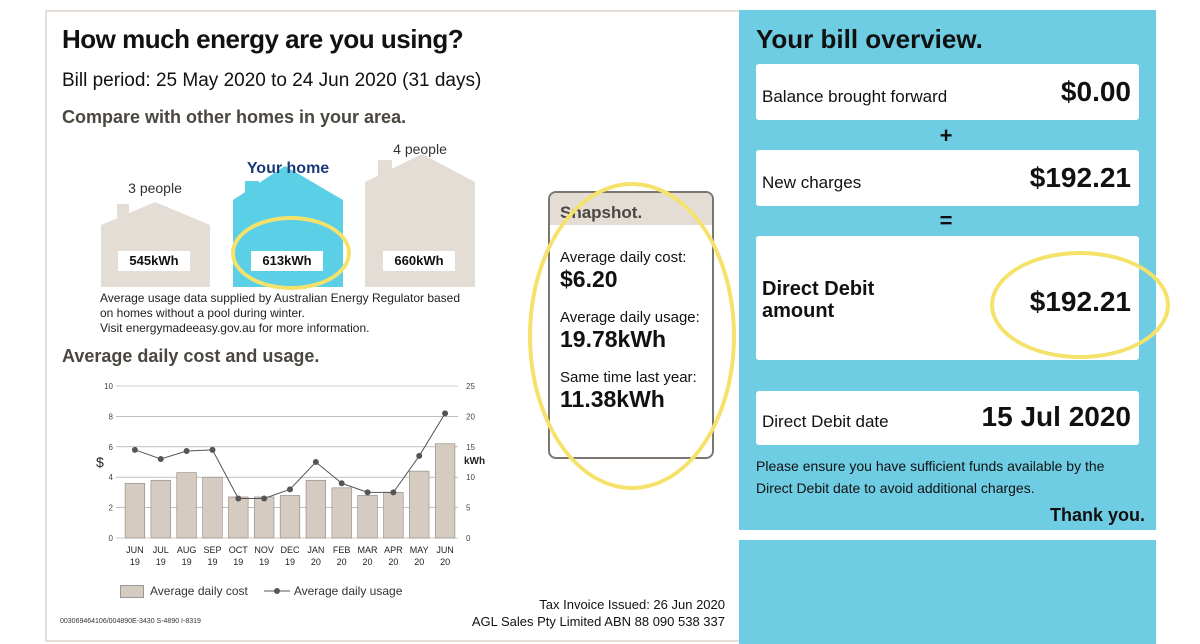 The height and width of the screenshot is (644, 1200). Describe the element at coordinates (368, 550) in the screenshot. I see `month-label: MAR` at that location.